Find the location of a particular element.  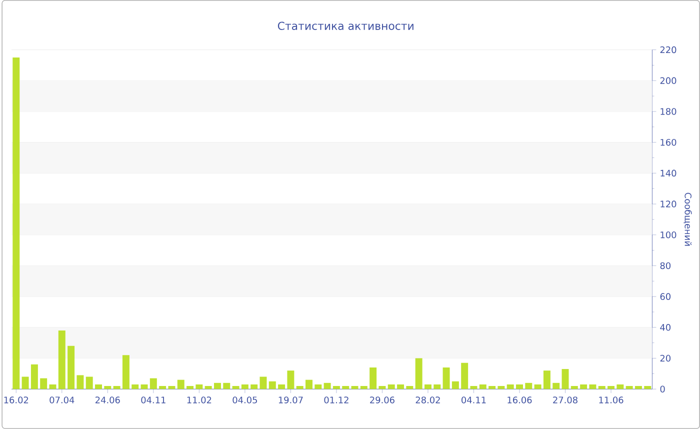

y-tick-label: 140 is located at coordinates (668, 173).